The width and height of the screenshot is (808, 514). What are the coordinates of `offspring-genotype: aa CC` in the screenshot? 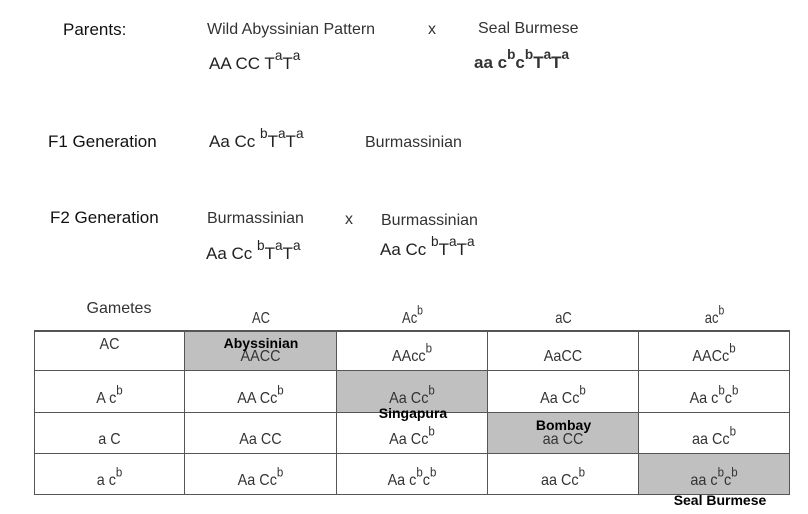 It's located at (563, 439).